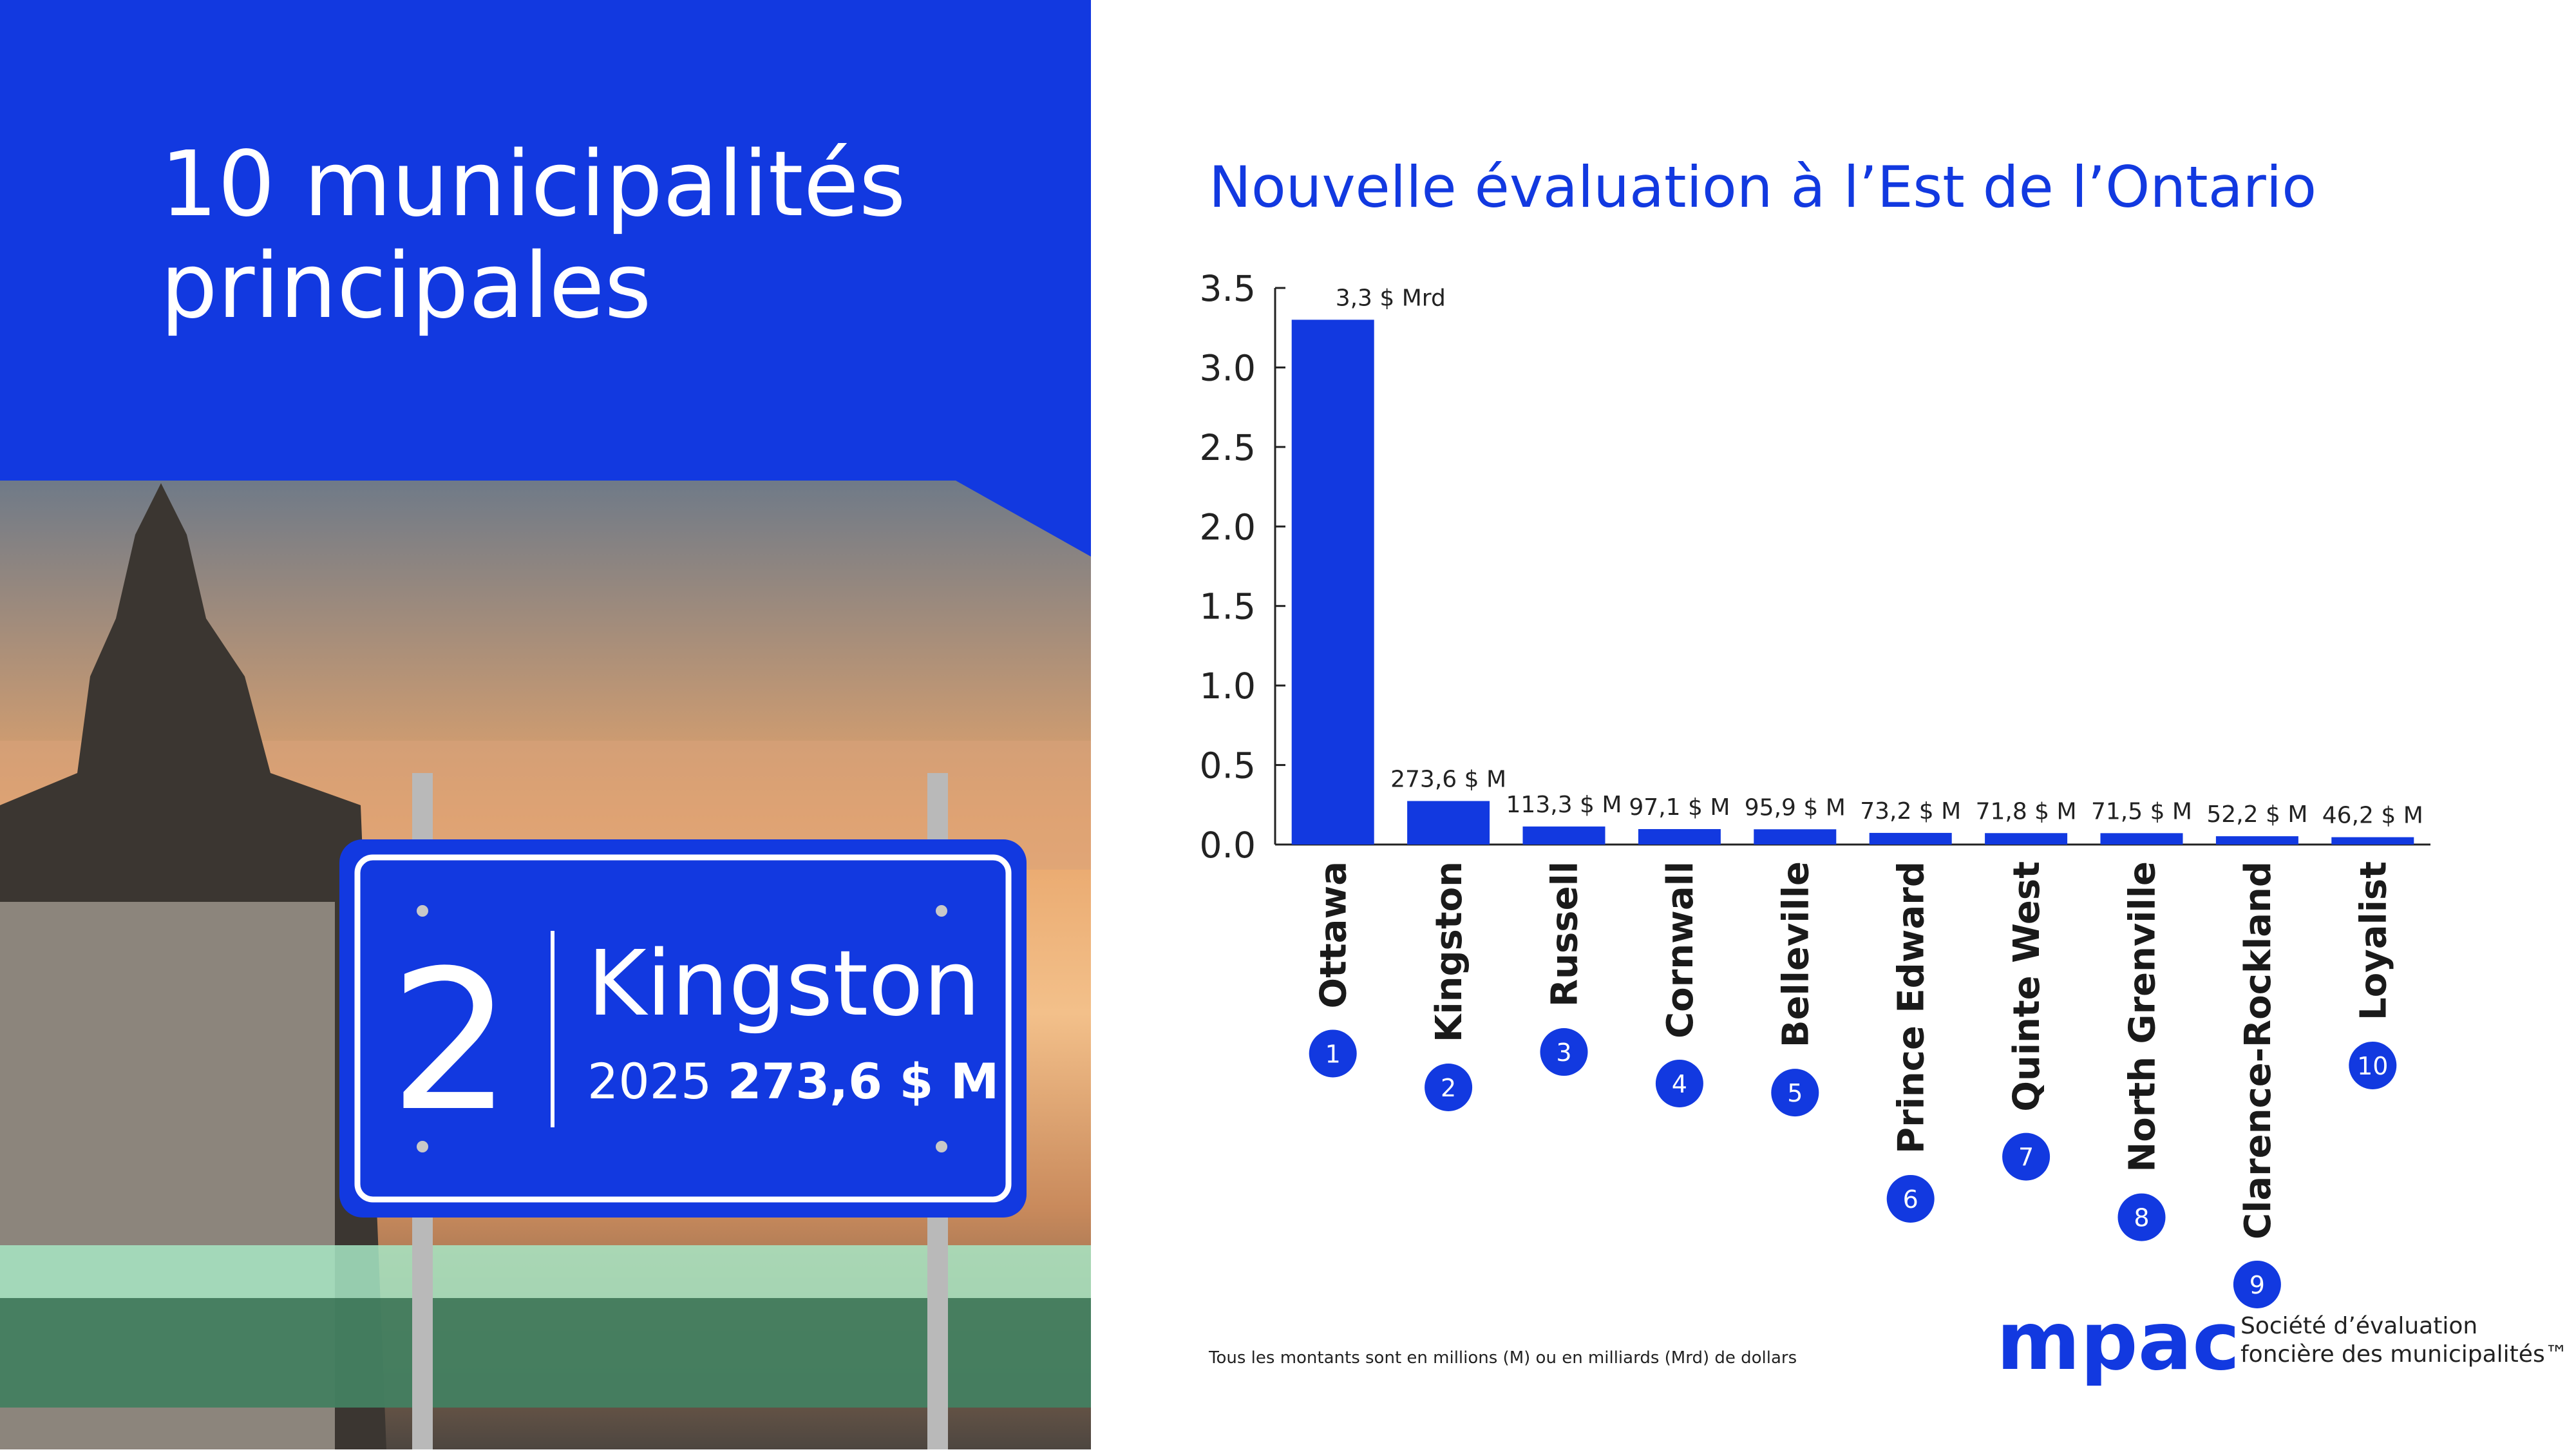  Describe the element at coordinates (2404, 1354) in the screenshot. I see `logo-text: foncière des municipalités™` at that location.